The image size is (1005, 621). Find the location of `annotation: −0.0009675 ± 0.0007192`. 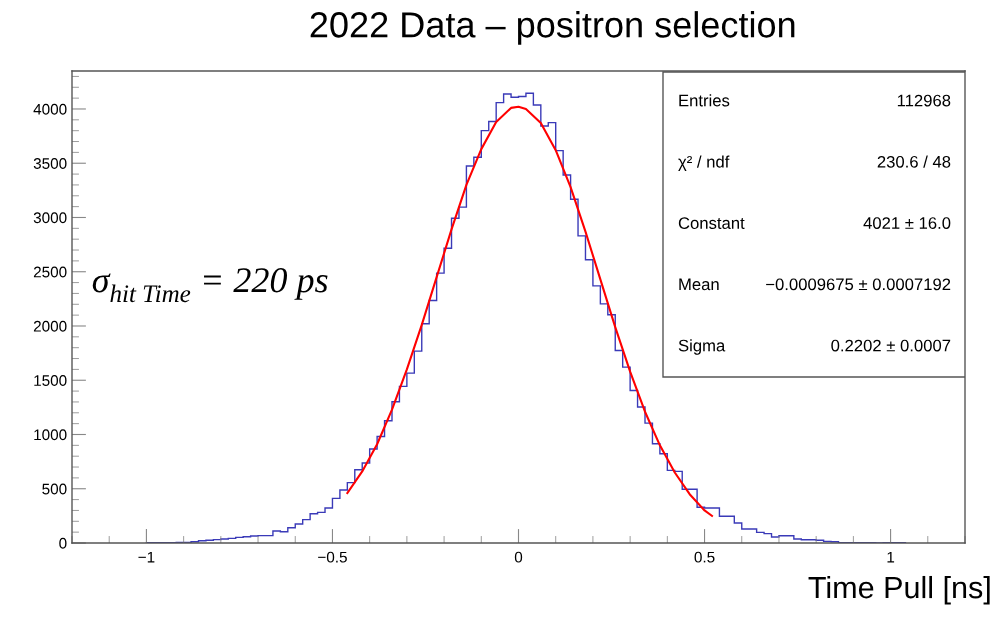

annotation: −0.0009675 ± 0.0007192 is located at coordinates (858, 284).